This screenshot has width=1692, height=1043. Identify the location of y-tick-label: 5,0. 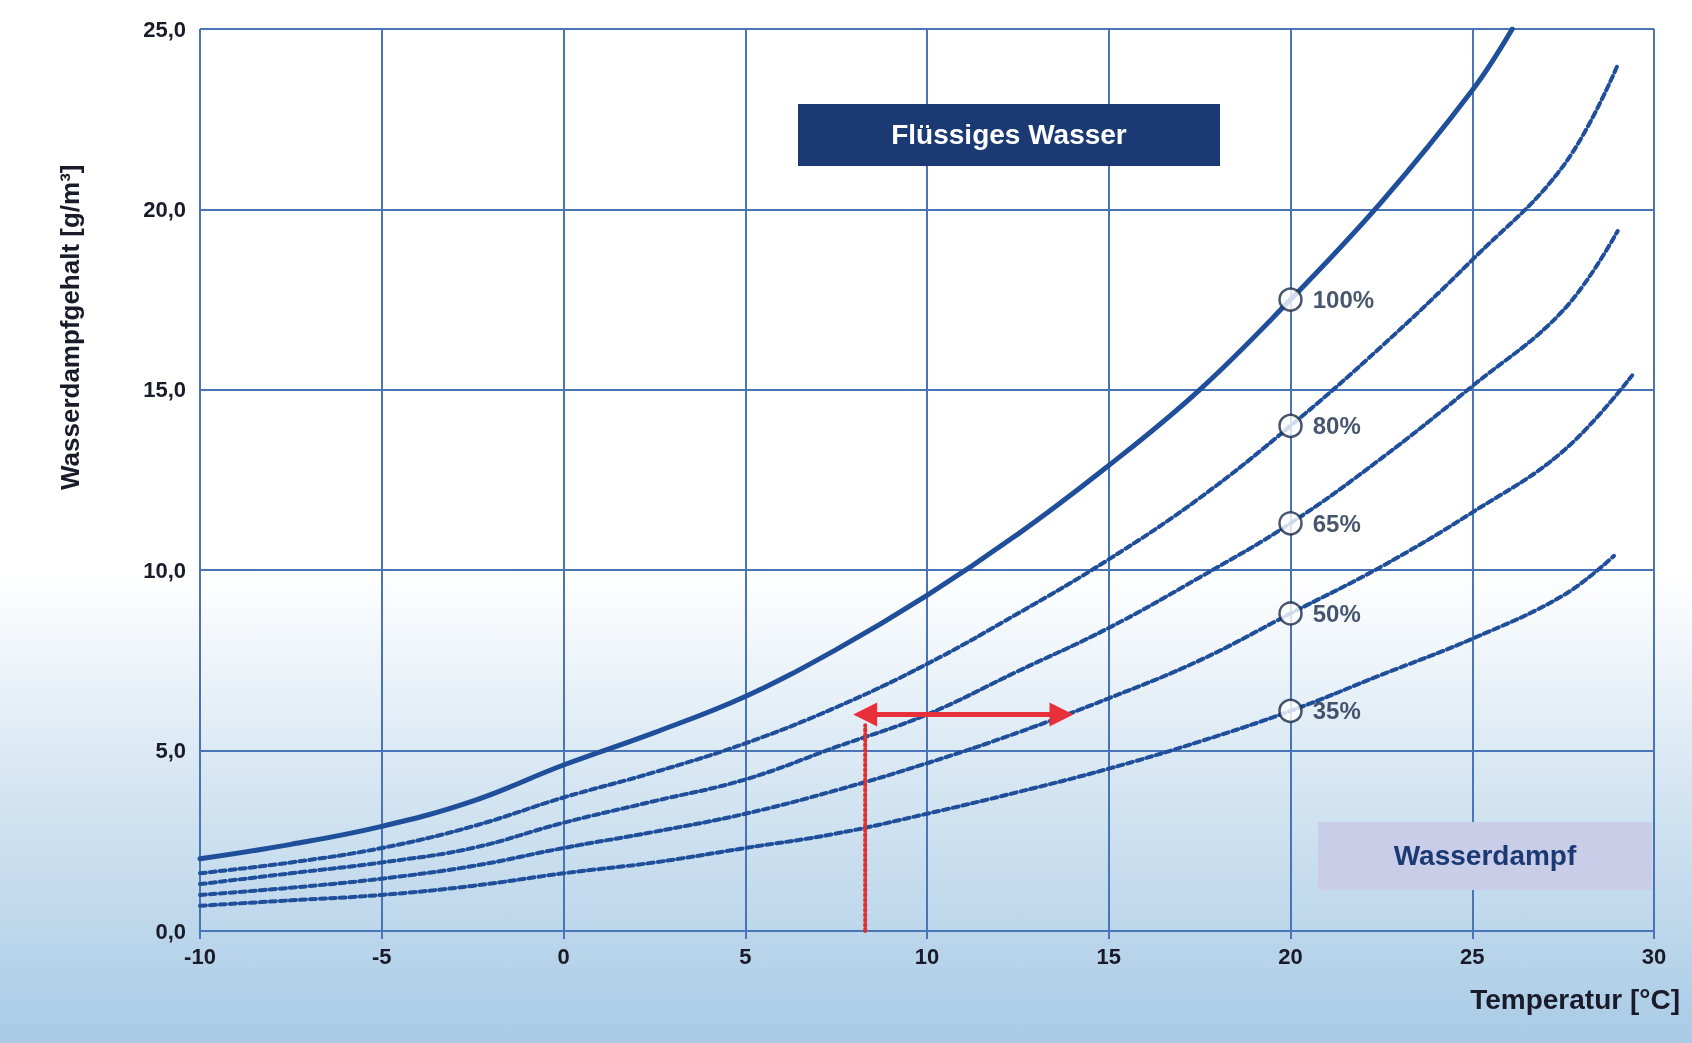
(170, 751).